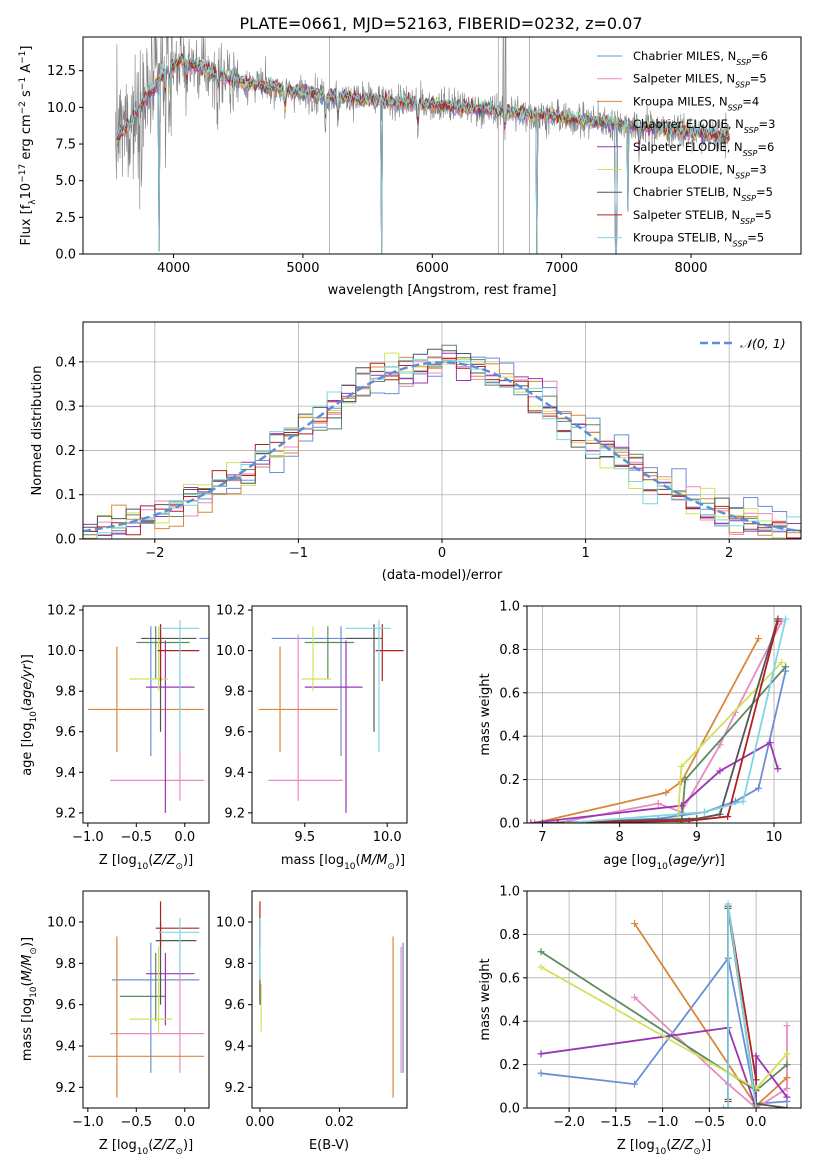  Describe the element at coordinates (143, 1152) in the screenshot. I see `mass-vs-Z-xlabel-part: 10` at that location.